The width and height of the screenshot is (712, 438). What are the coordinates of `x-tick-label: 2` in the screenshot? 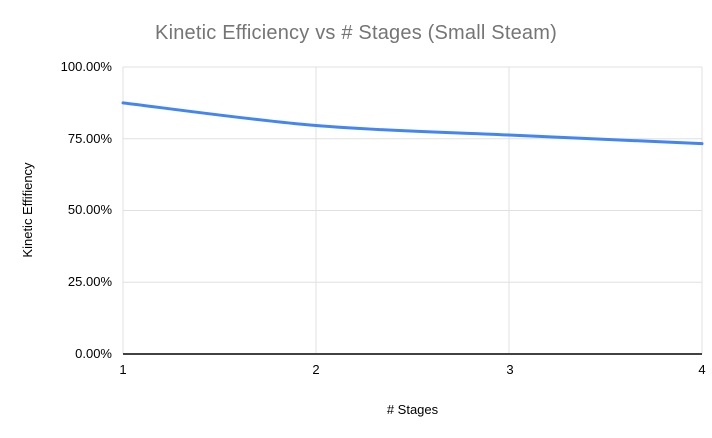 It's located at (316, 369).